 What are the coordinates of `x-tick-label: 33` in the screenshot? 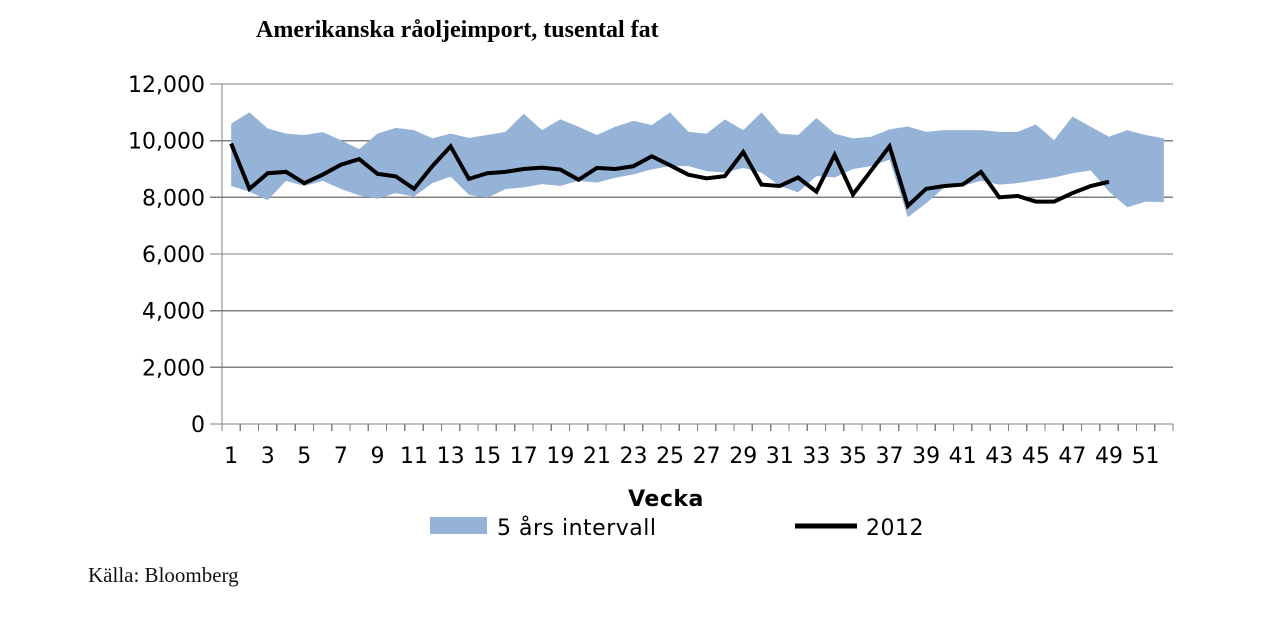 It's located at (816, 456).